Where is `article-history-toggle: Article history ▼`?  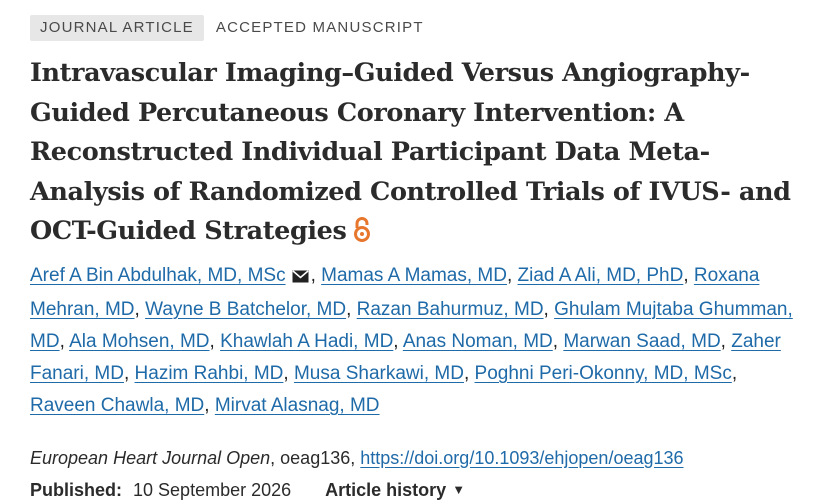 article-history-toggle: Article history ▼ is located at coordinates (395, 490).